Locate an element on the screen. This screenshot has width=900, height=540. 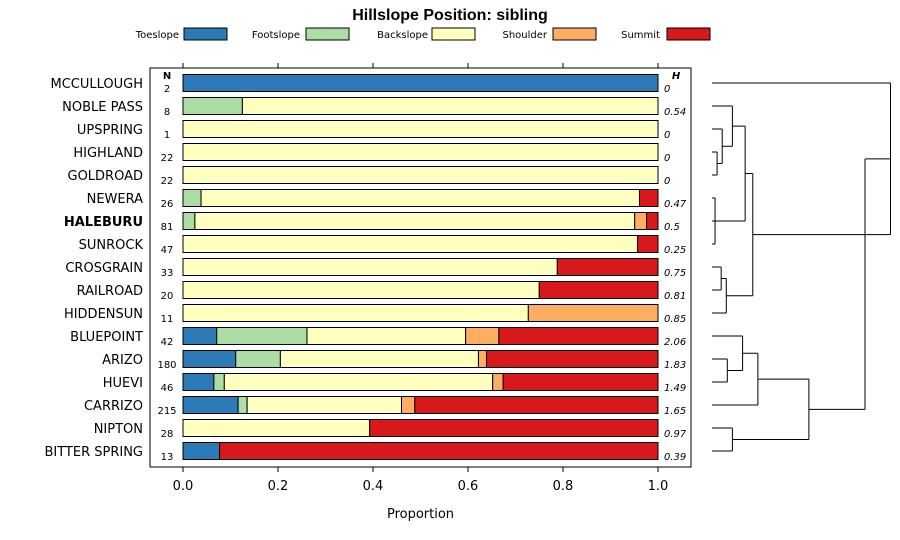
bar-upspring-backslope is located at coordinates (420, 129).